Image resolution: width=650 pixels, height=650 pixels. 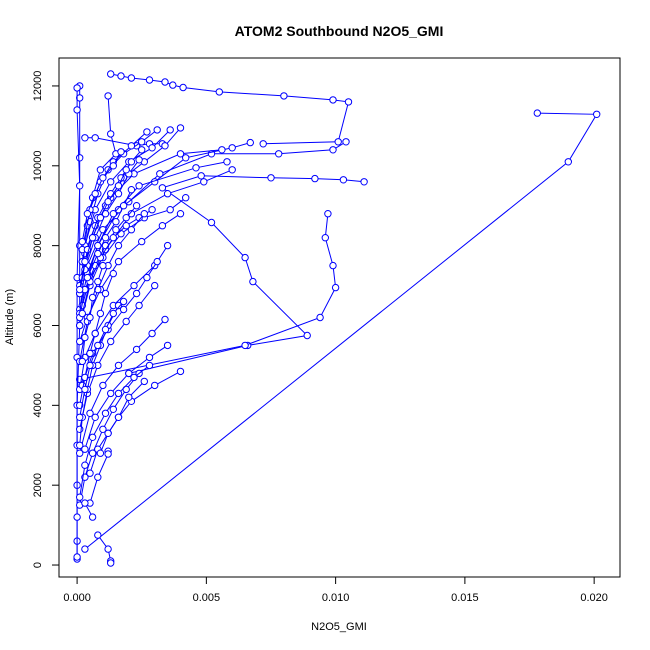 What do you see at coordinates (38, 245) in the screenshot?
I see `y-tick-label: 8000` at bounding box center [38, 245].